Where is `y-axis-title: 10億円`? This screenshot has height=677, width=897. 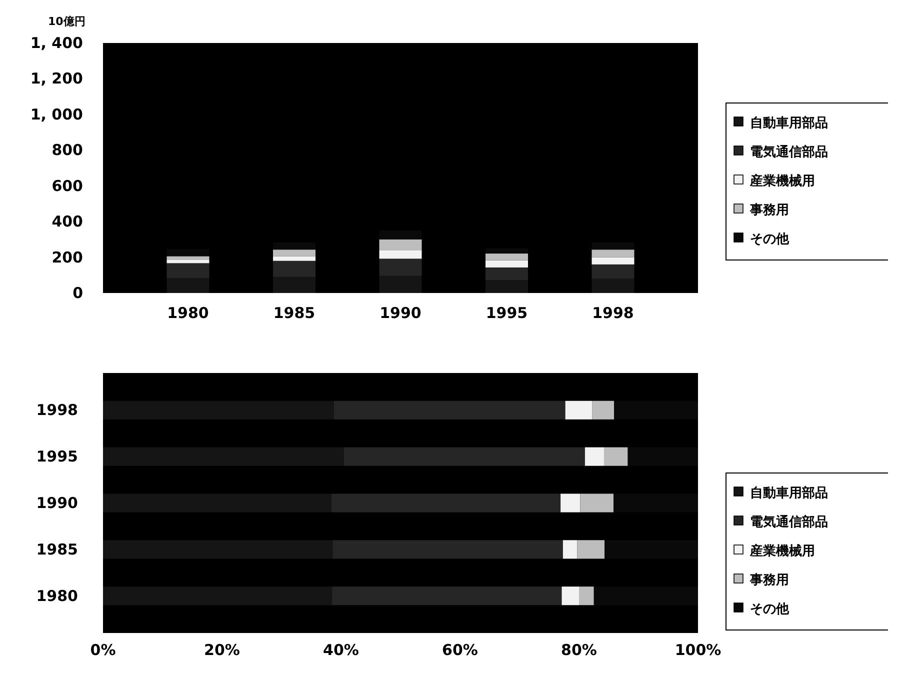 y-axis-title: 10億円 is located at coordinates (67, 21).